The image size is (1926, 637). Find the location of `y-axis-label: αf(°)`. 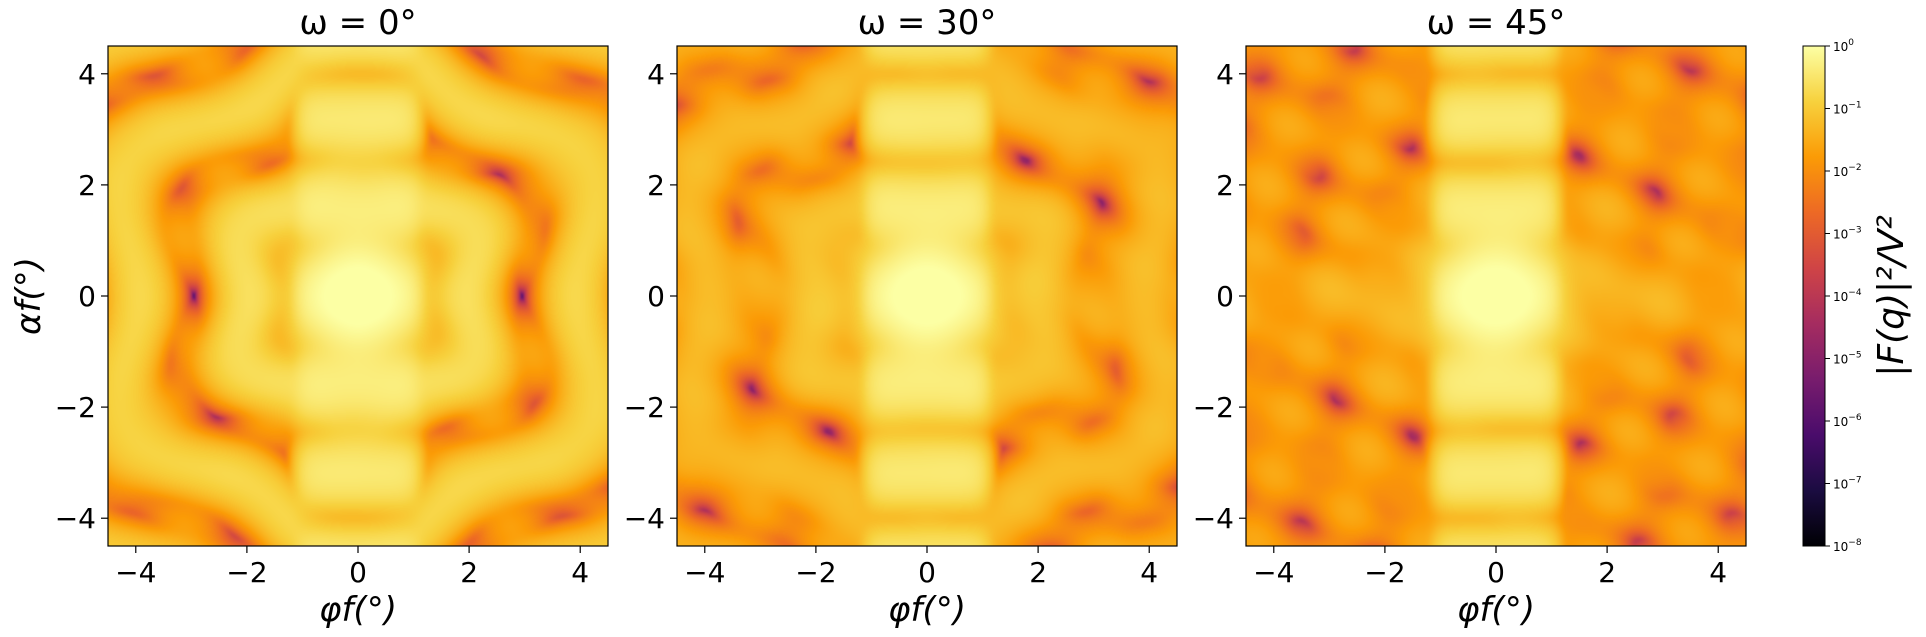

y-axis-label: αf(°) is located at coordinates (29, 296).